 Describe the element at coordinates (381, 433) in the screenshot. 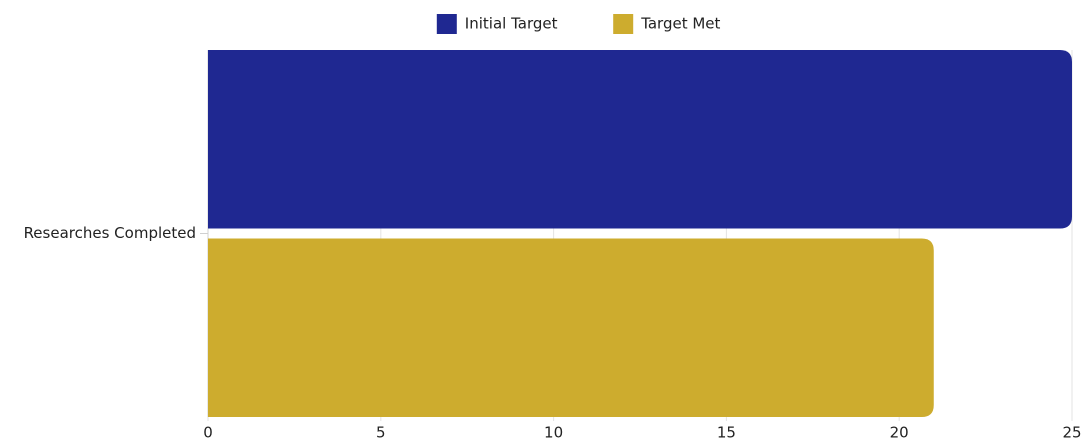

I see `x-tick-label: 5` at that location.